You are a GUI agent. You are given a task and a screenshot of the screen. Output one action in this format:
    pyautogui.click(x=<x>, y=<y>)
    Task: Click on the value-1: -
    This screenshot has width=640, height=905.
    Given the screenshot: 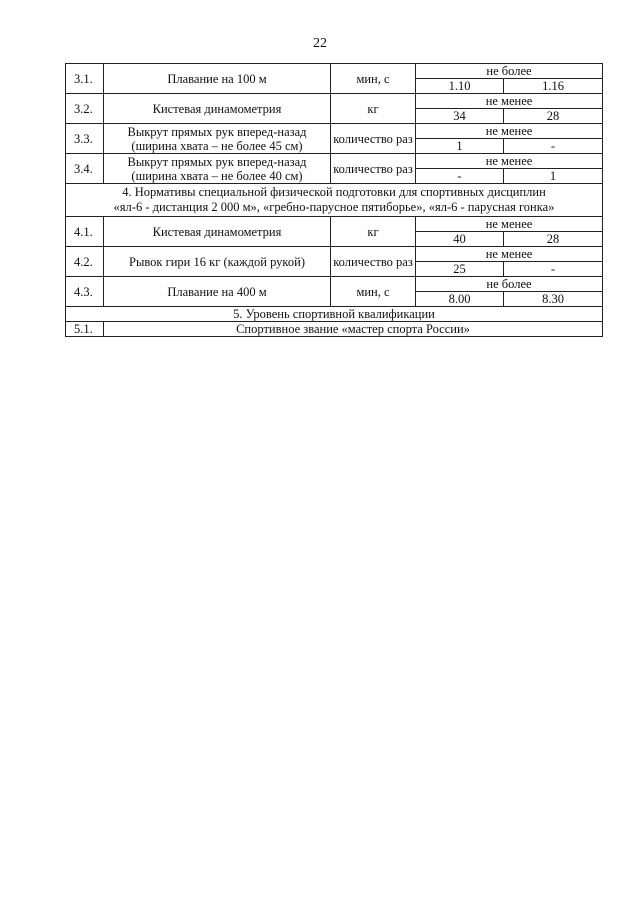 What is the action you would take?
    pyautogui.click(x=459, y=176)
    